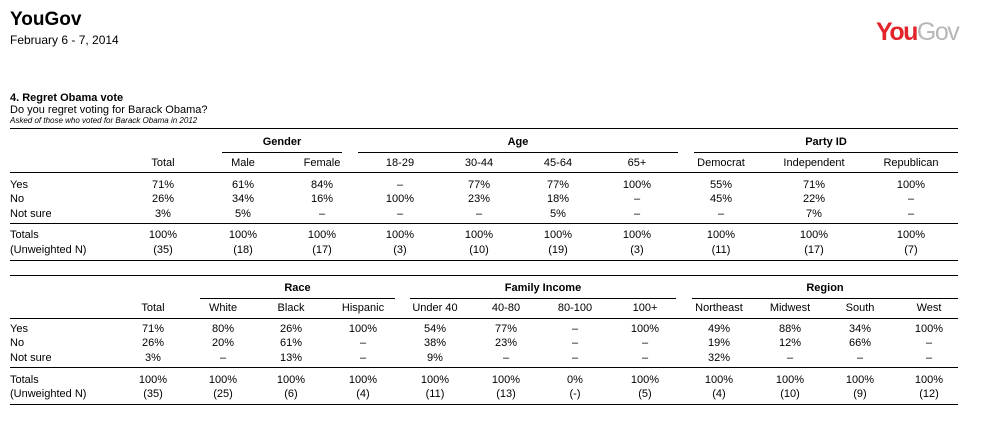 The width and height of the screenshot is (988, 425). I want to click on question-text: Do you regret voting for Barack Obama?, so click(109, 110).